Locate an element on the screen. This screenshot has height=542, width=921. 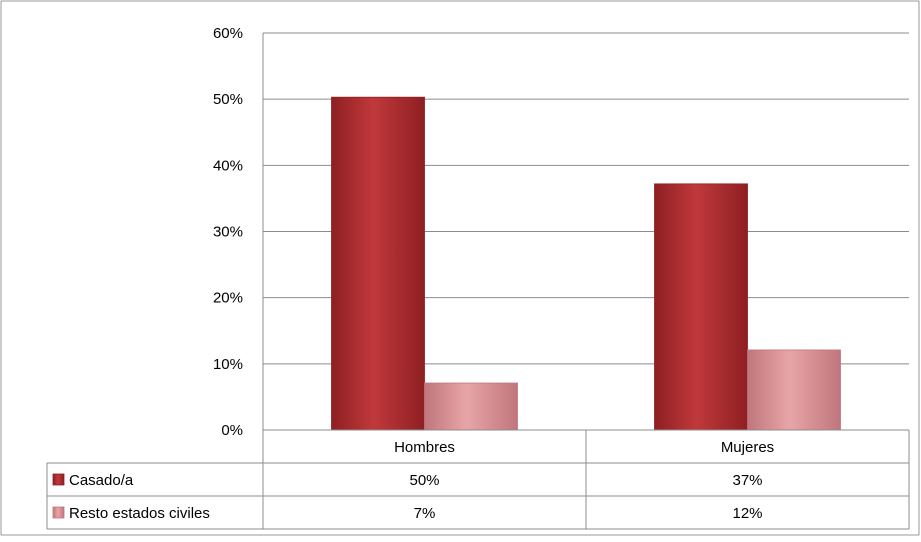
y-axis-tick-labels: 0% 10% 20% 30% 40% 50% 60% is located at coordinates (228, 232).